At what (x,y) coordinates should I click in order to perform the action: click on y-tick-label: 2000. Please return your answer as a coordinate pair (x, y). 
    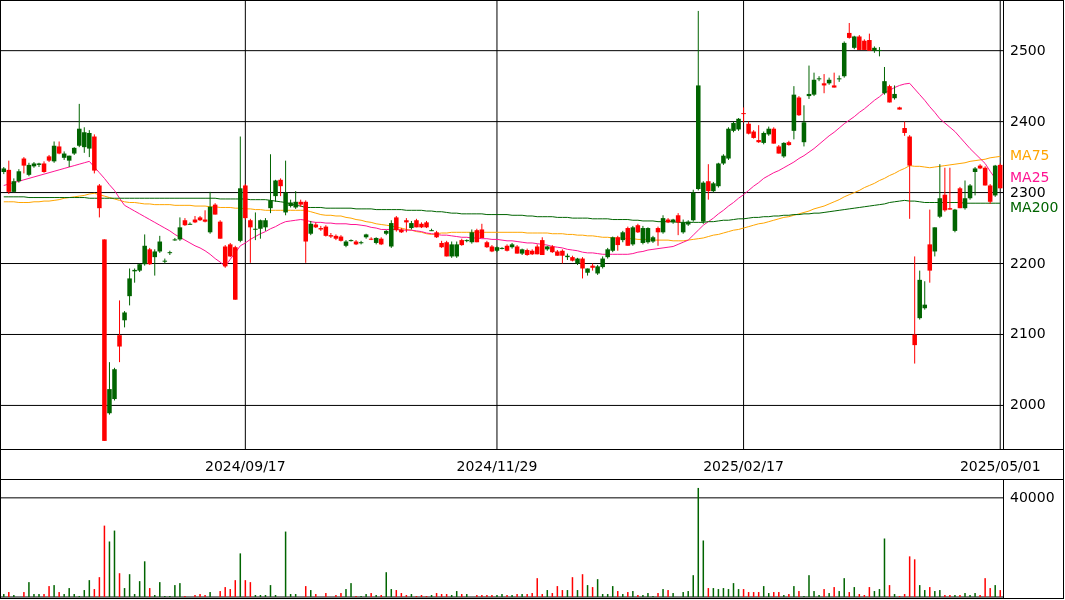
    Looking at the image, I should click on (1028, 404).